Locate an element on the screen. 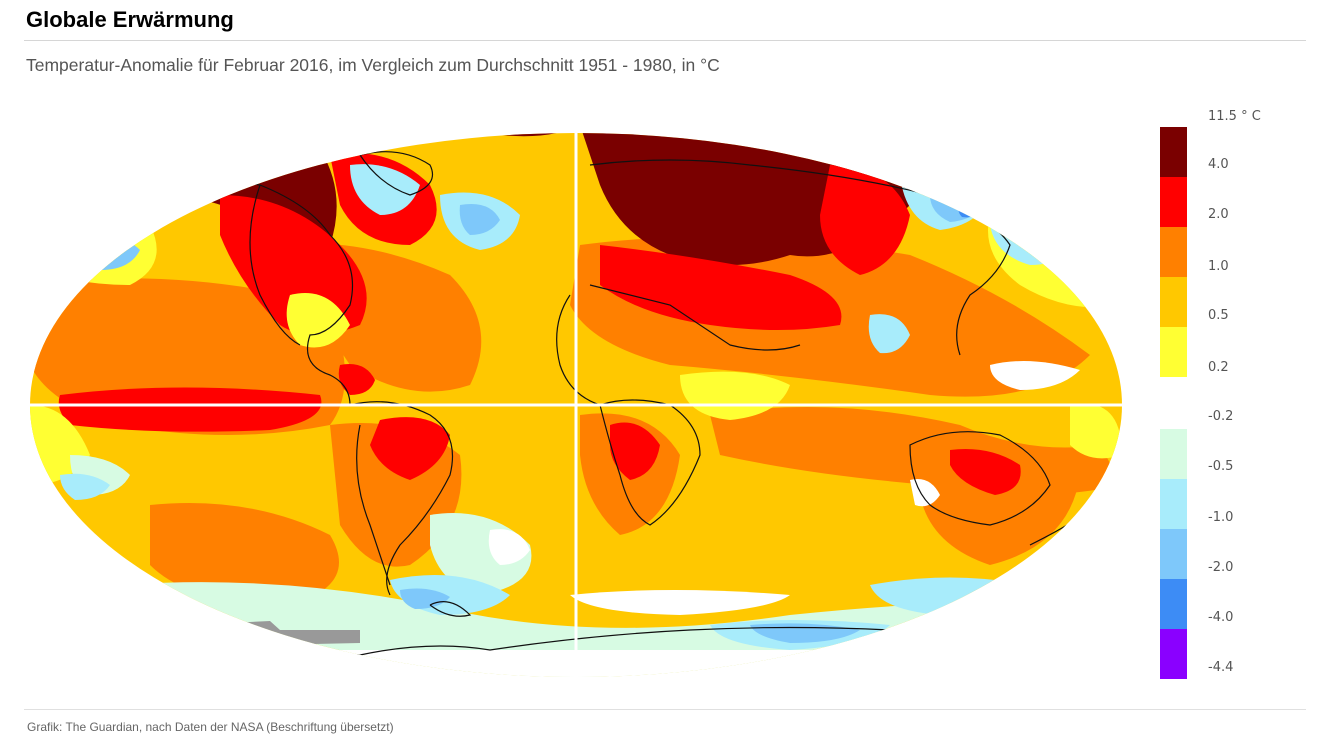 This screenshot has height=750, width=1330. legend-label: -1.0 is located at coordinates (1221, 517).